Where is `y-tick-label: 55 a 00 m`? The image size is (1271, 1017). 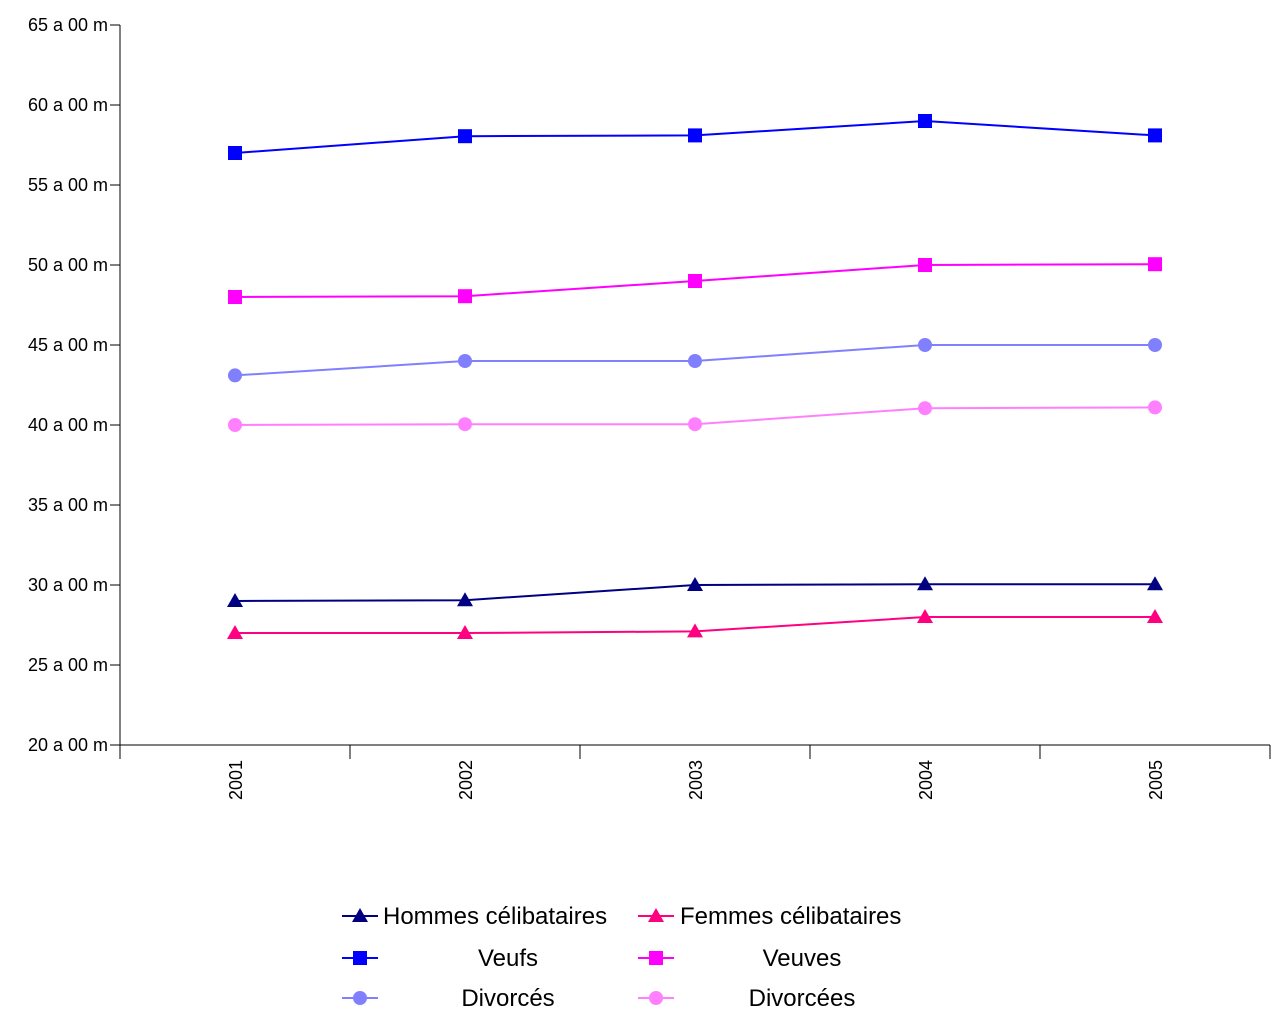
y-tick-label: 55 a 00 m is located at coordinates (68, 185).